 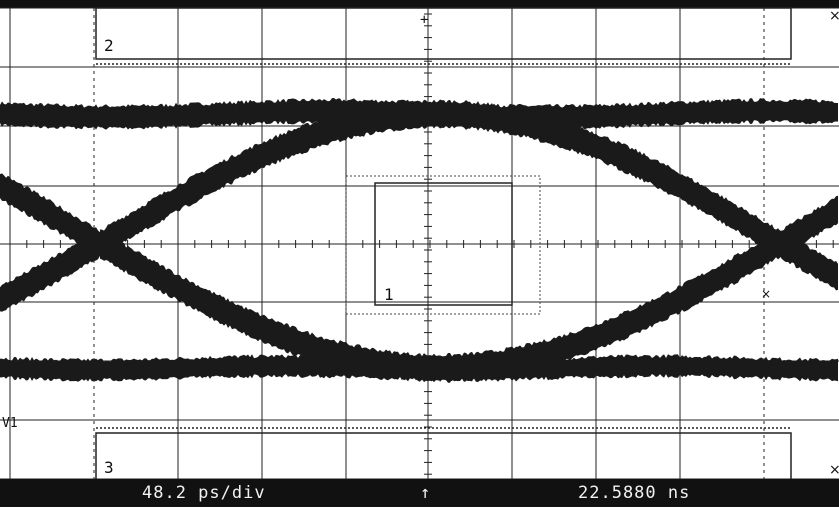 I want to click on status-bar: 48.2 ps/div ↑ 22.5880 ns, so click(x=419, y=493).